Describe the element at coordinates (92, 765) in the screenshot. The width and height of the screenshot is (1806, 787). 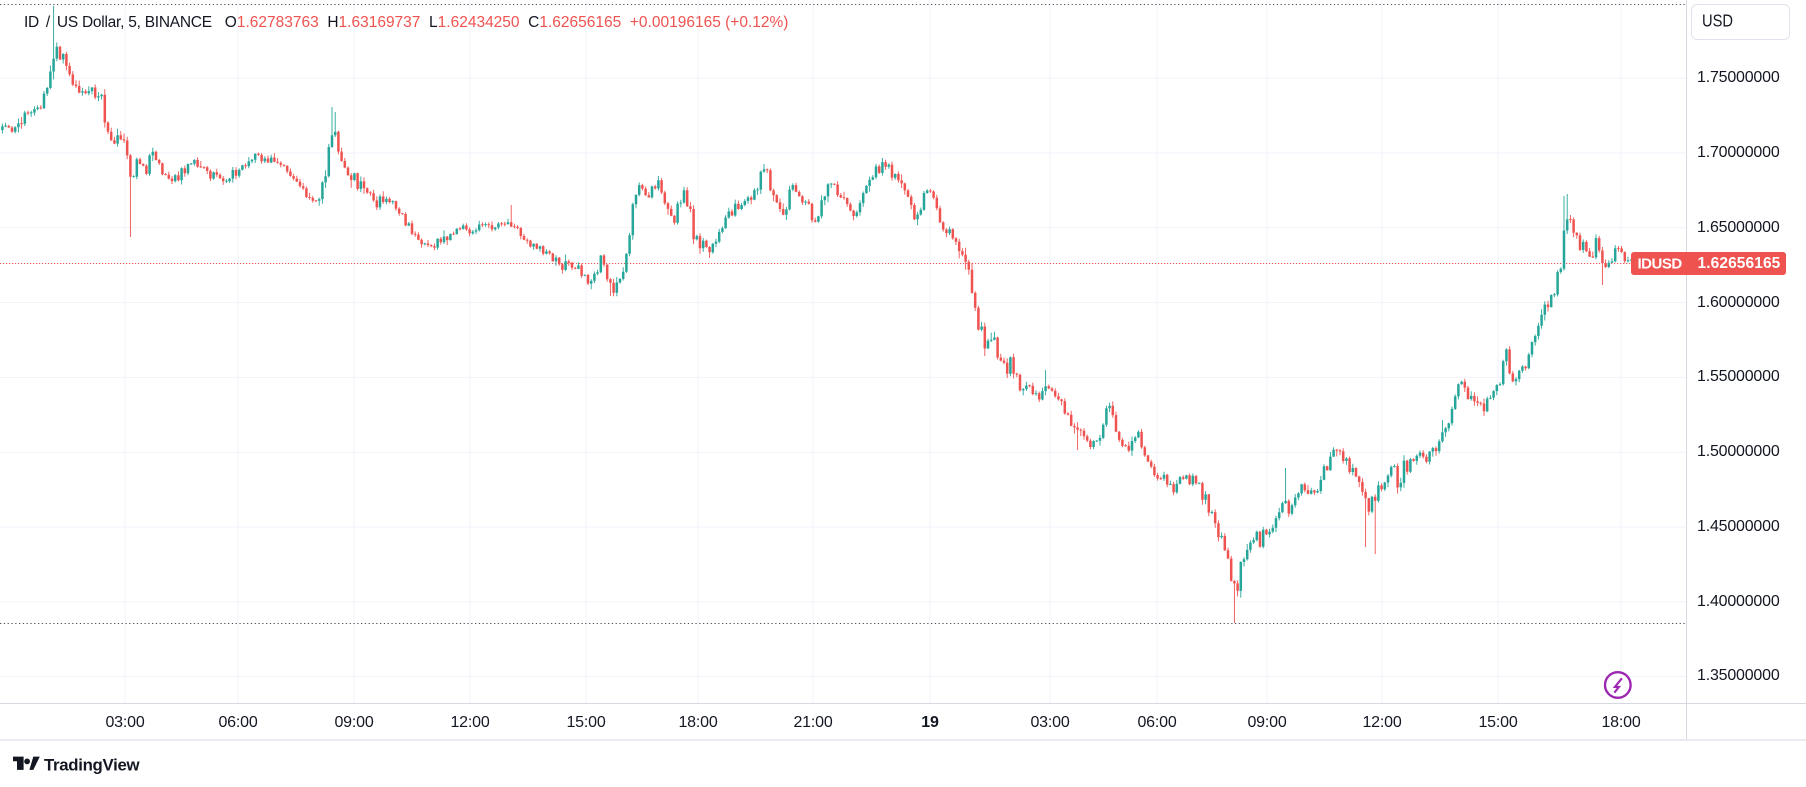
I see `svg-text: TradingView` at that location.